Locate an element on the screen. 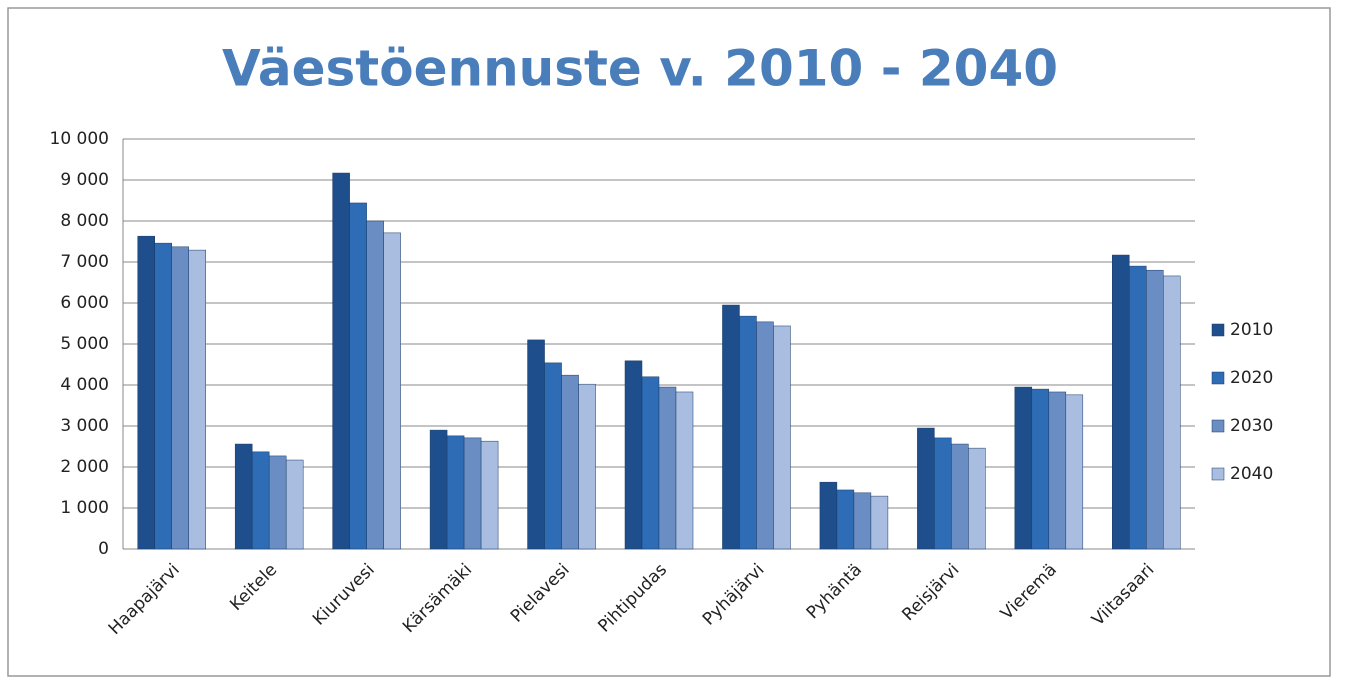 The width and height of the screenshot is (1346, 682). legend-label: 2040 is located at coordinates (1251, 474).